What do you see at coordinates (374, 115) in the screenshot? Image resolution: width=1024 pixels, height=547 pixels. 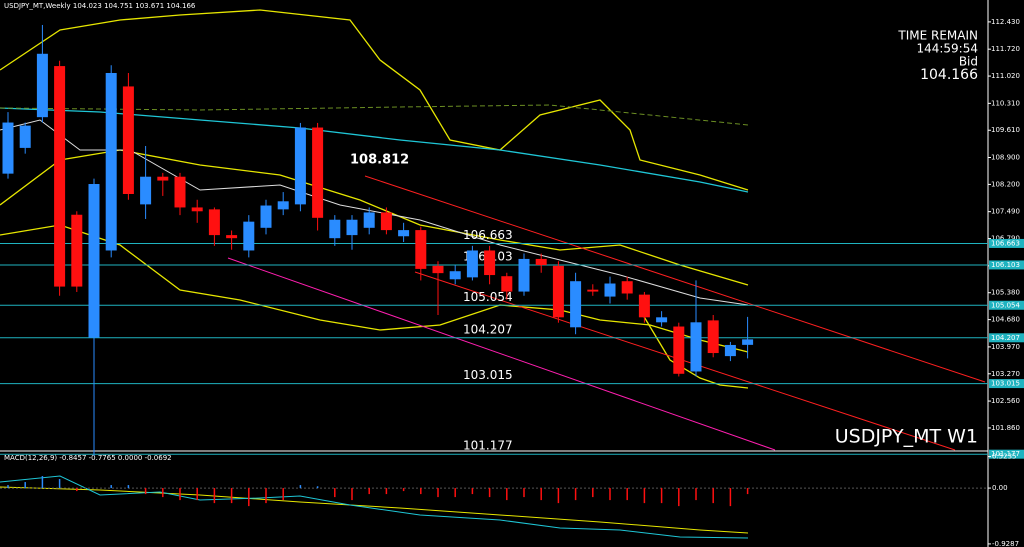 I see `ma-longer` at bounding box center [374, 115].